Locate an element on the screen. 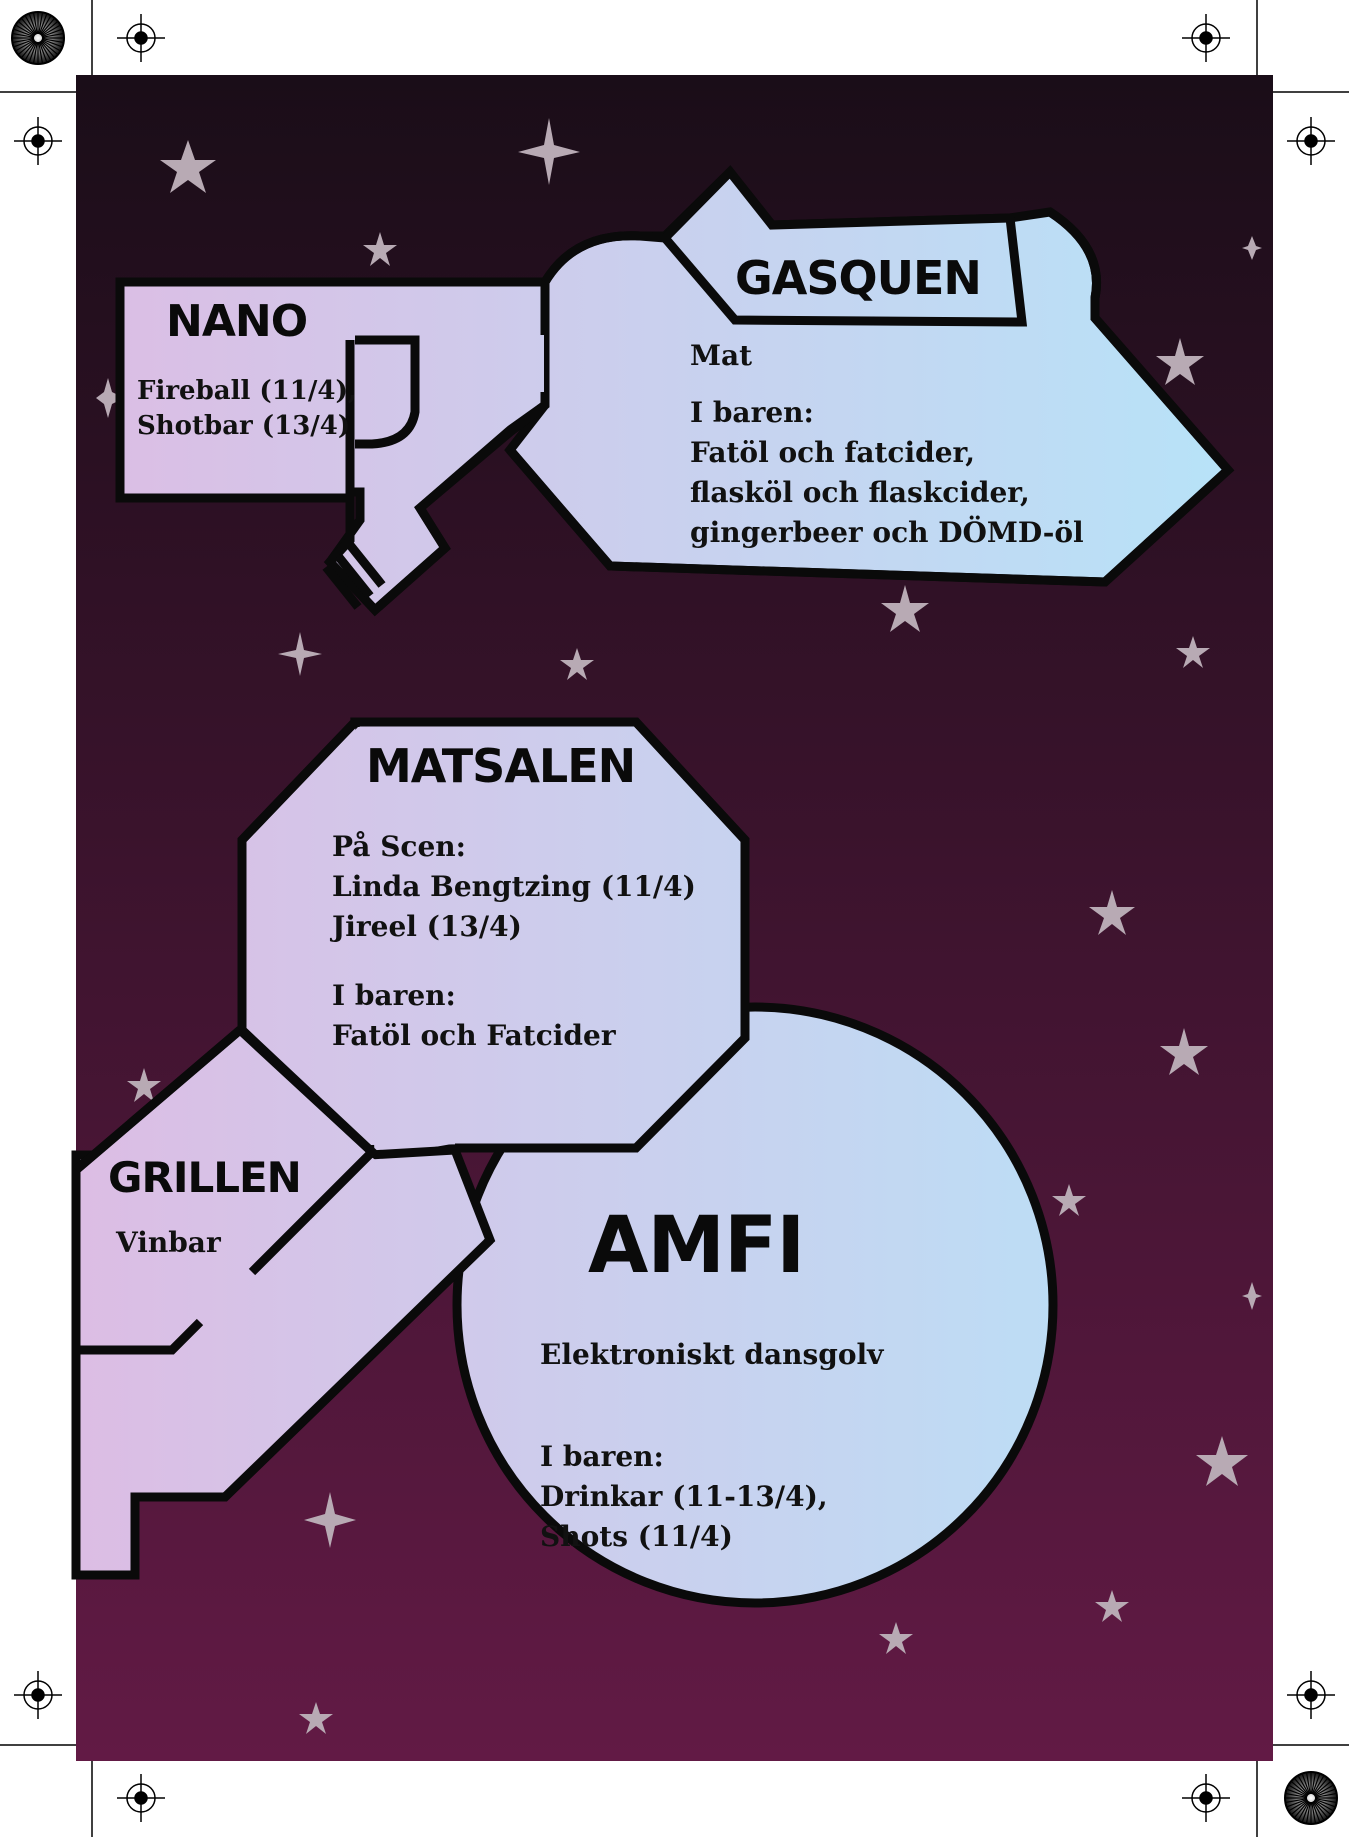  room-gasquen-bar-line-3: gingerbeer och DÖMD-öl is located at coordinates (887, 532).